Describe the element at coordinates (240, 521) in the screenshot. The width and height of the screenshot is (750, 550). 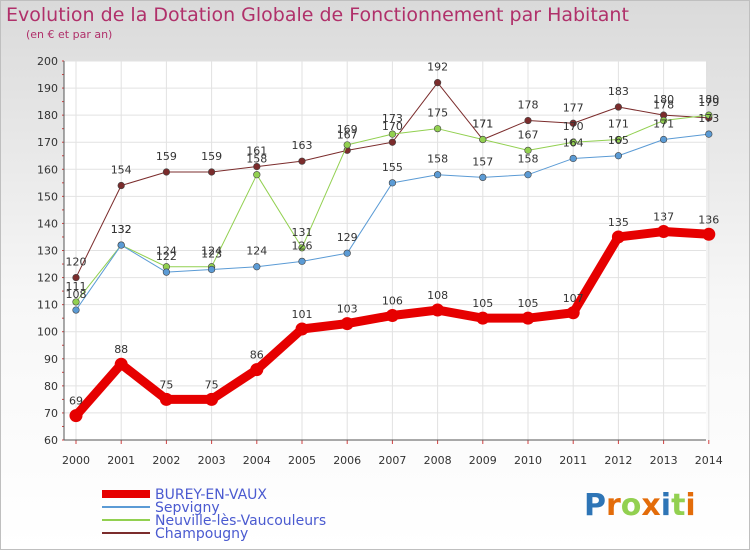
I see `legend-label: Neuville-lès-Vaucouleurs` at that location.